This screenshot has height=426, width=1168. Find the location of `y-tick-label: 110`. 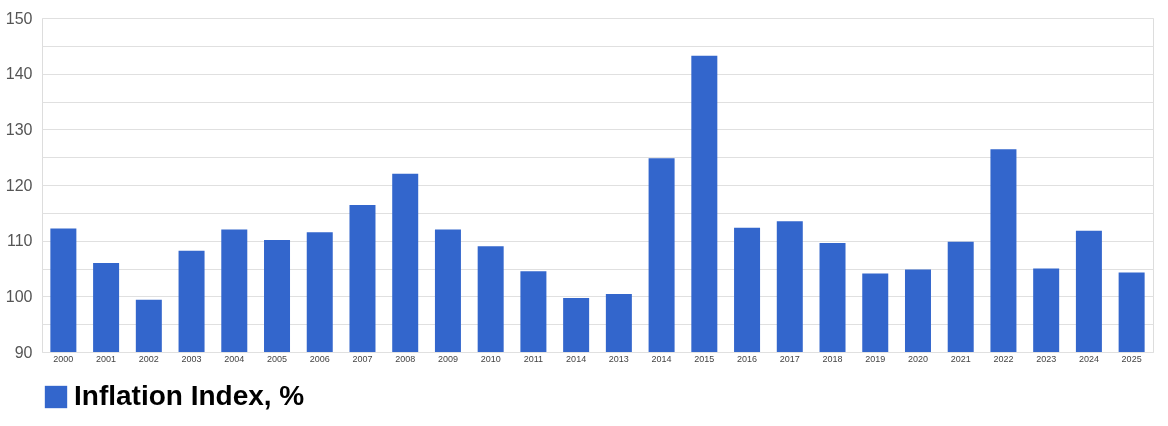

y-tick-label: 110 is located at coordinates (19, 241).